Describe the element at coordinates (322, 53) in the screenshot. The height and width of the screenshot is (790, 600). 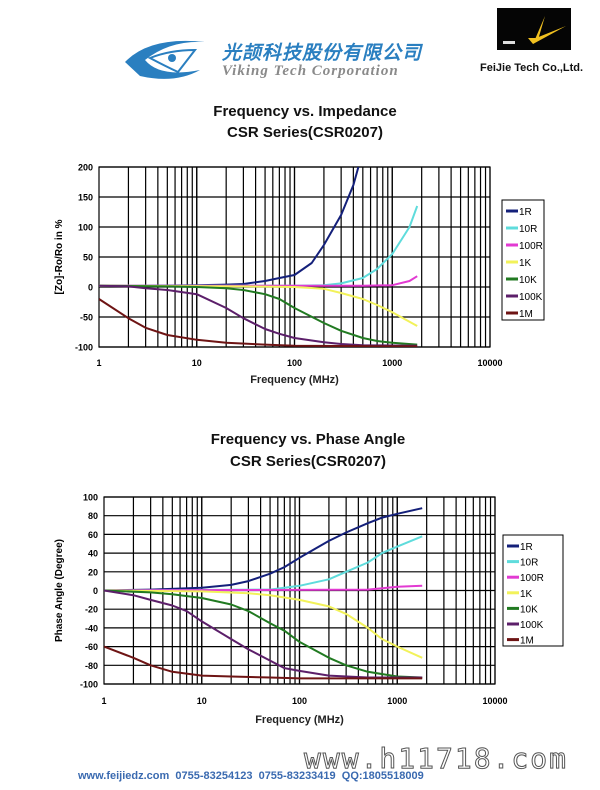
I see `logo-chinese-name: 光颉科技股份有限公司` at that location.